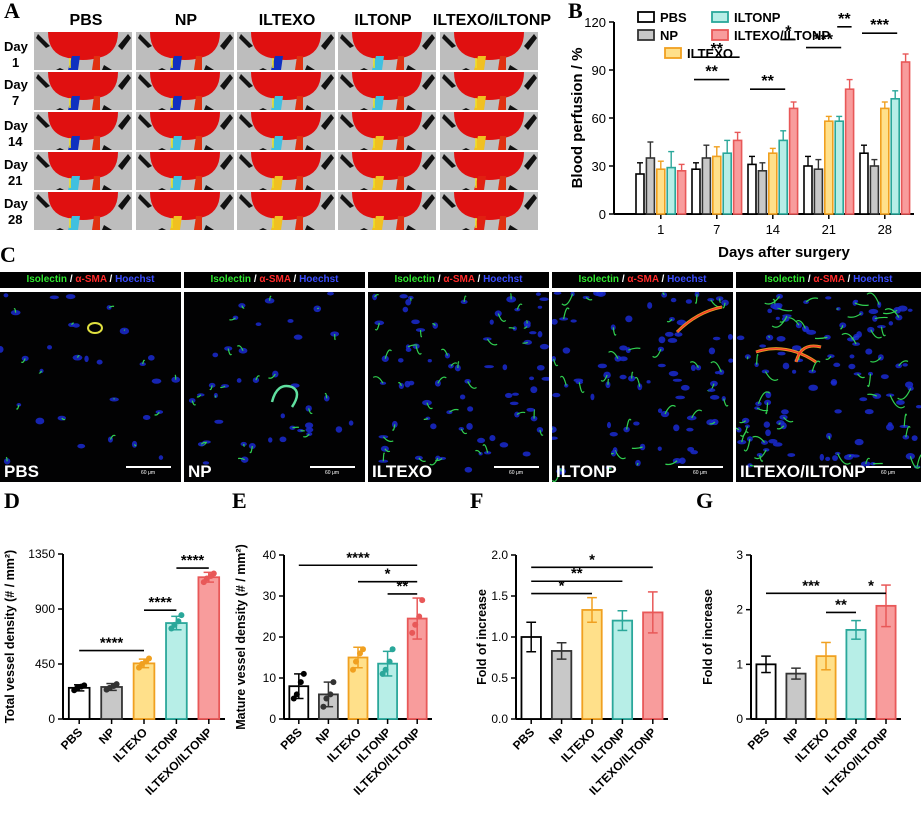 The width and height of the screenshot is (921, 815). Describe the element at coordinates (699, 319) in the screenshot. I see `smooth-muscle-layer` at that location.